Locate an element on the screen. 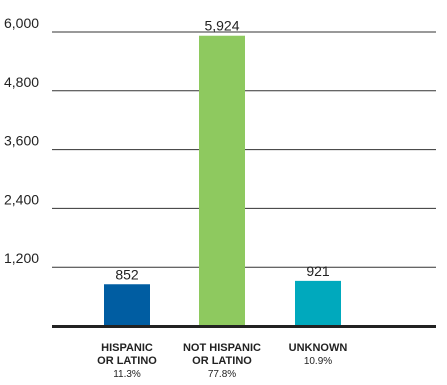 This screenshot has height=385, width=447. y-tick-label: 6,000 is located at coordinates (21, 23).